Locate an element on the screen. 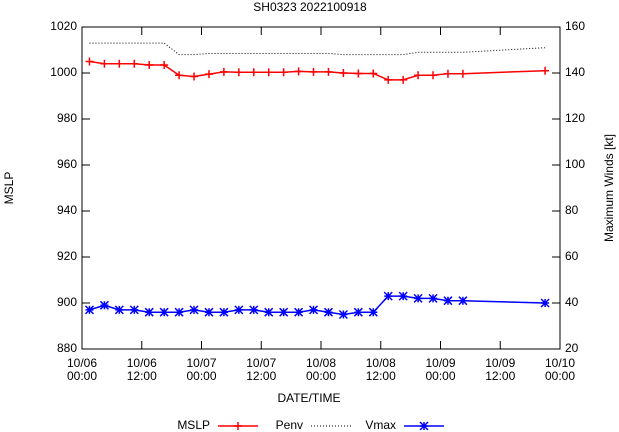  x-tick-label: 10/07 00:00 is located at coordinates (201, 369).